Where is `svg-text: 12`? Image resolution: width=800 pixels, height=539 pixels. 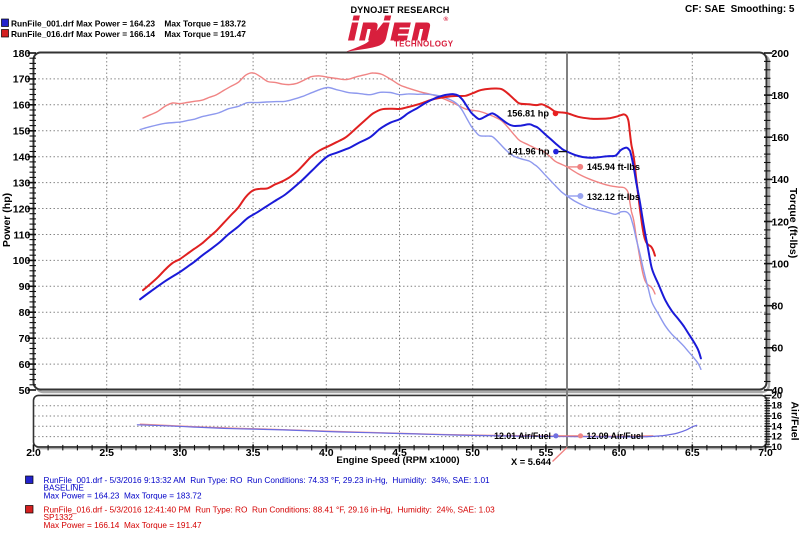 svg-text: 12 is located at coordinates (777, 437).